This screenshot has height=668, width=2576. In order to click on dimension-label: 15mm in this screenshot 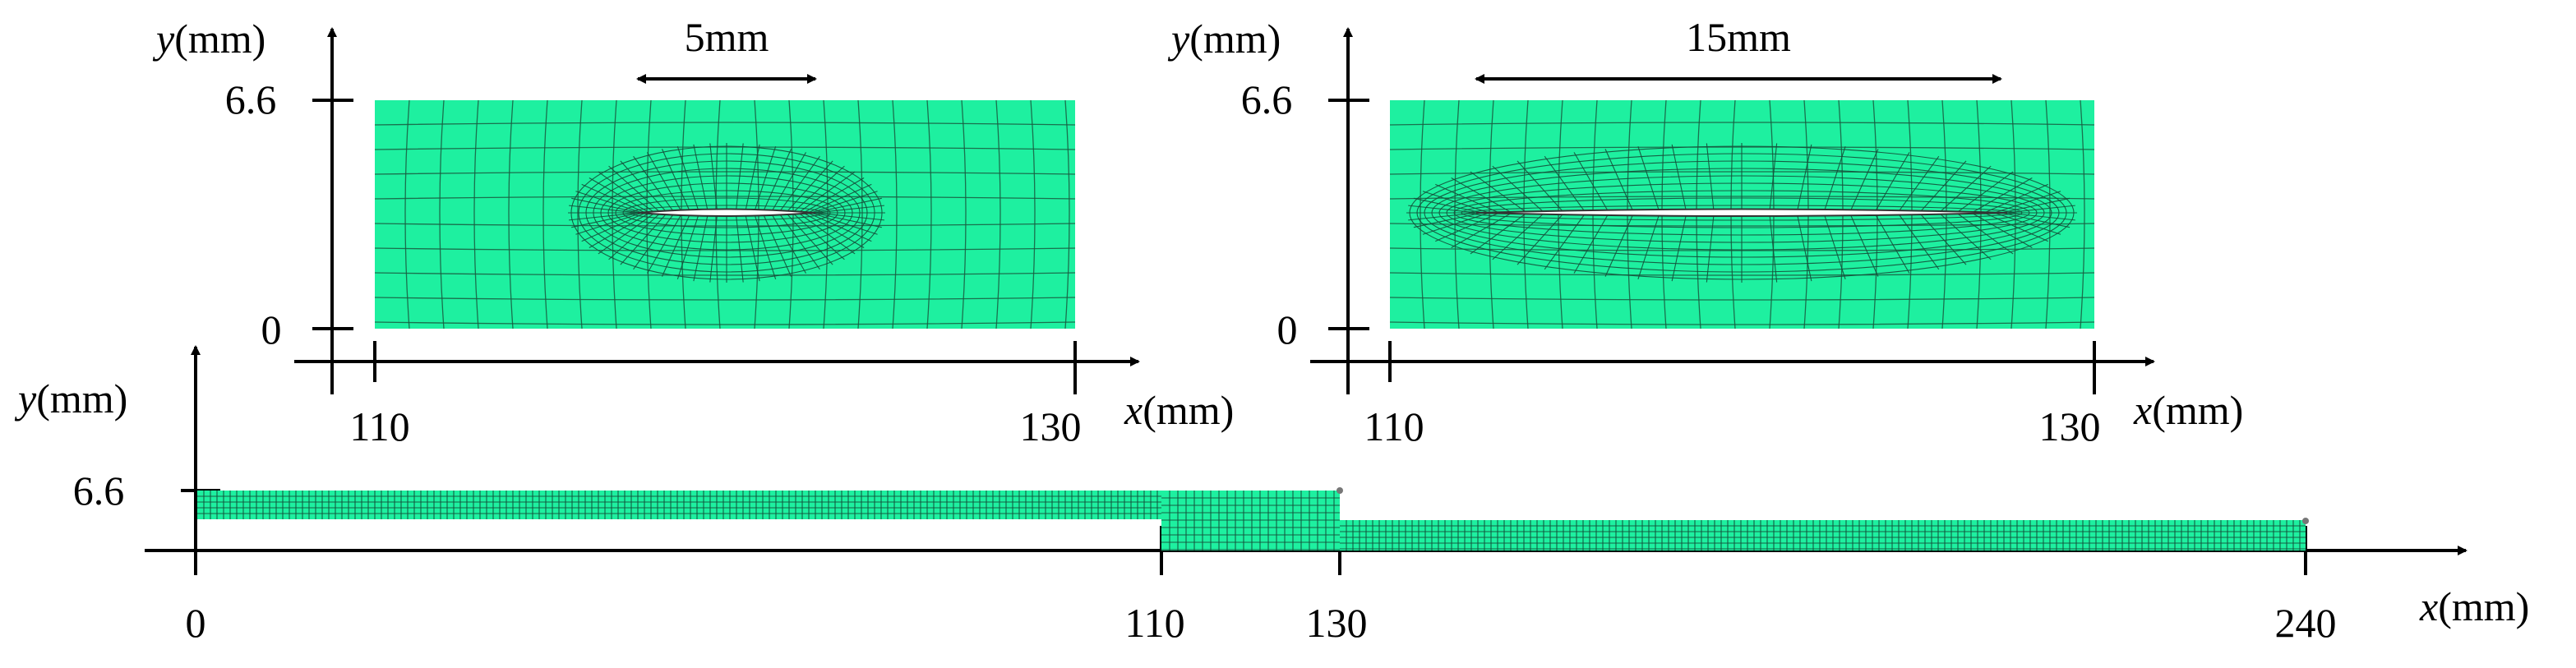, I will do `click(1738, 37)`.